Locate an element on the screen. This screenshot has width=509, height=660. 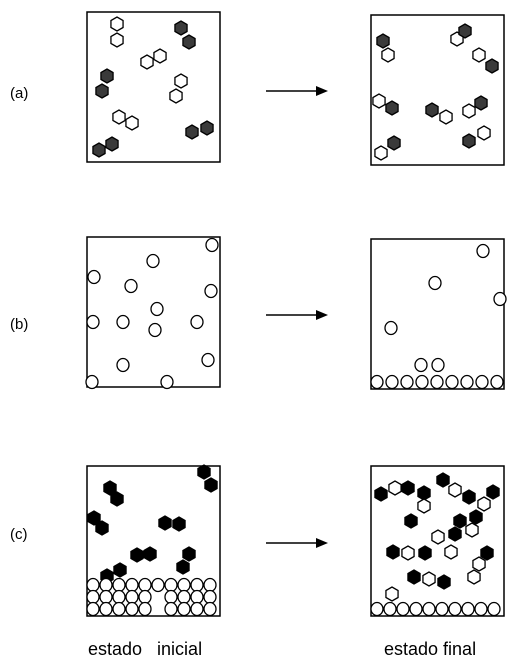
panel-a-initial is located at coordinates (153, 87).